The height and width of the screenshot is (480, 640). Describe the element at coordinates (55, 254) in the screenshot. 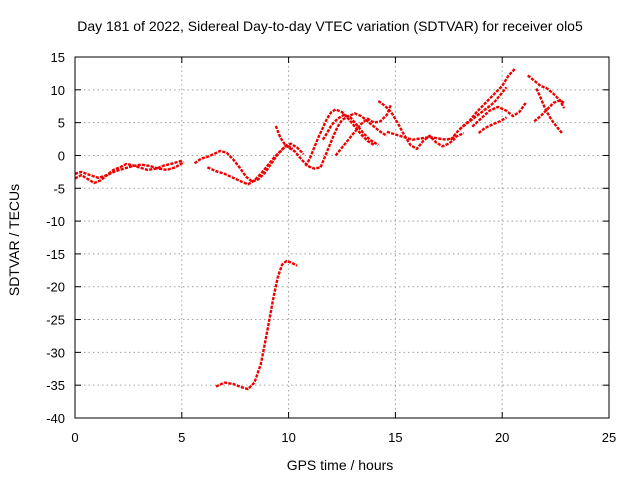

I see `y-tick-label: -15` at that location.